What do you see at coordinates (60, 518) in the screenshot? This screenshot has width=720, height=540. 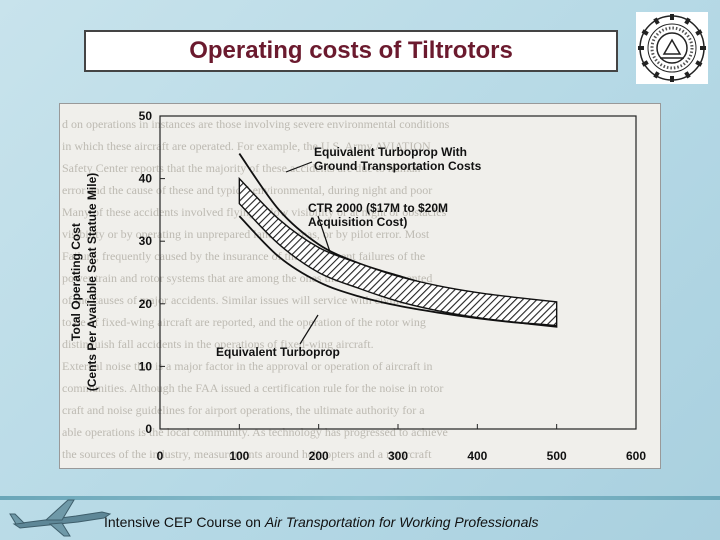 I see `airplane-icon` at bounding box center [60, 518].